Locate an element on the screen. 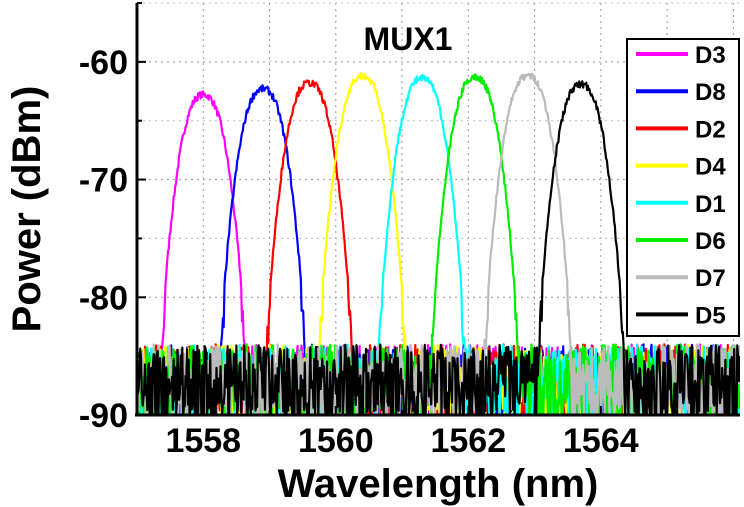 The image size is (744, 507). x-tick-label: 1562 is located at coordinates (468, 441).